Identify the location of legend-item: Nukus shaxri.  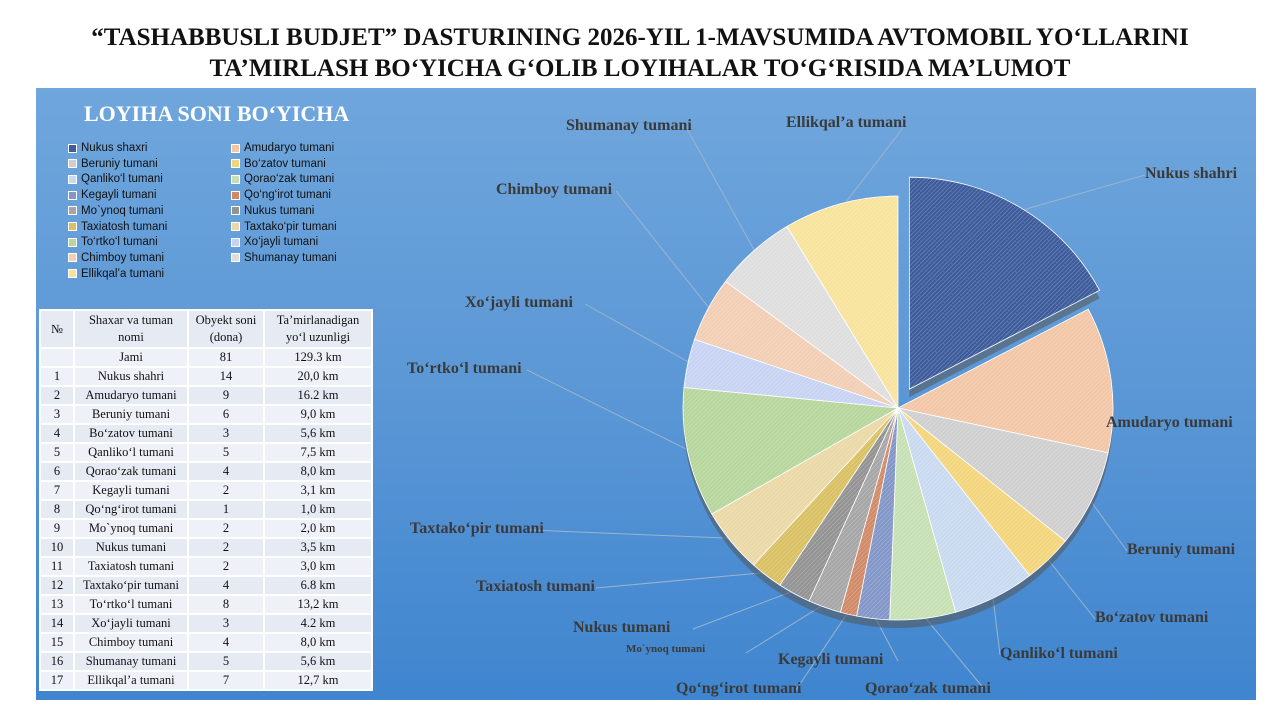
(107, 148).